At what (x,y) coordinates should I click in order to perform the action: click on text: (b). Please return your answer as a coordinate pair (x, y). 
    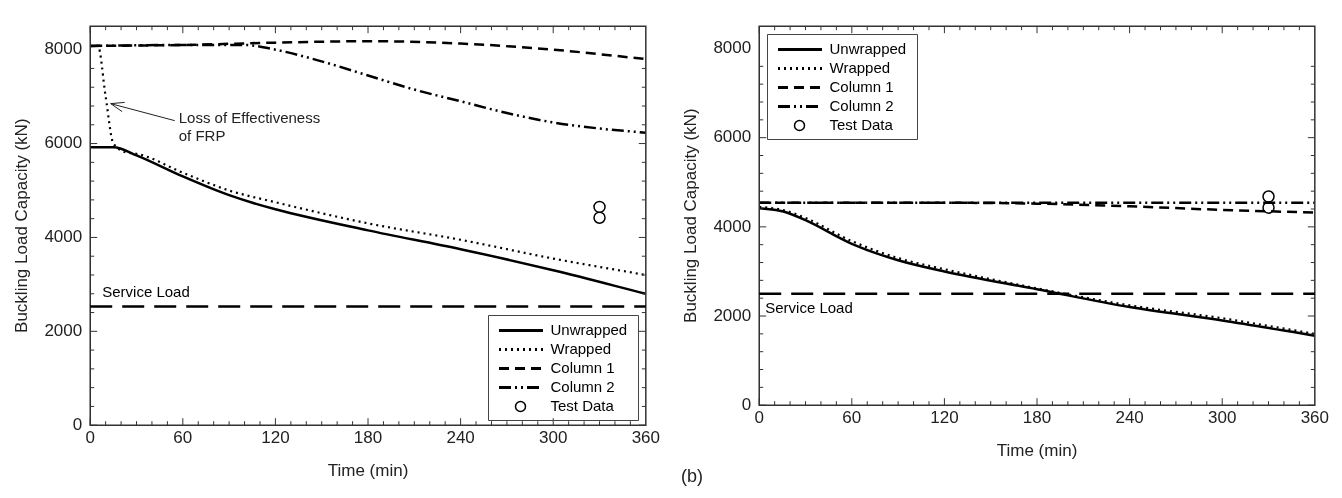
    Looking at the image, I should click on (692, 475).